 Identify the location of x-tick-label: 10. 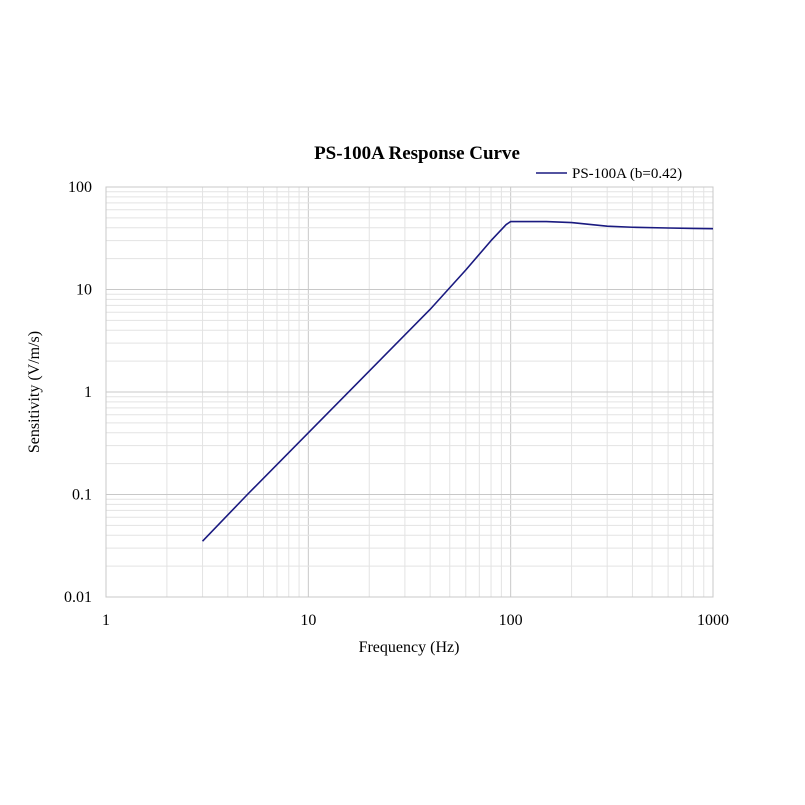
(308, 620).